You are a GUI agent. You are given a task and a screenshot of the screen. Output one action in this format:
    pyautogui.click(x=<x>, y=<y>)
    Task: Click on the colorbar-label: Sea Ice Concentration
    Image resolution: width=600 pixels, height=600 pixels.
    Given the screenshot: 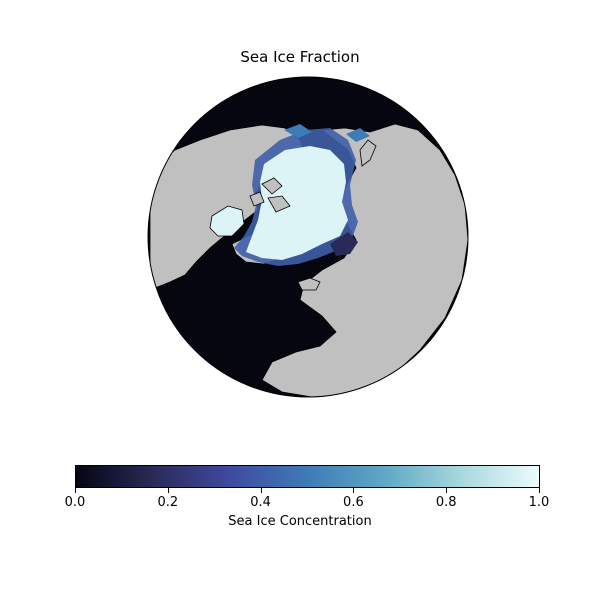 What is the action you would take?
    pyautogui.click(x=300, y=521)
    